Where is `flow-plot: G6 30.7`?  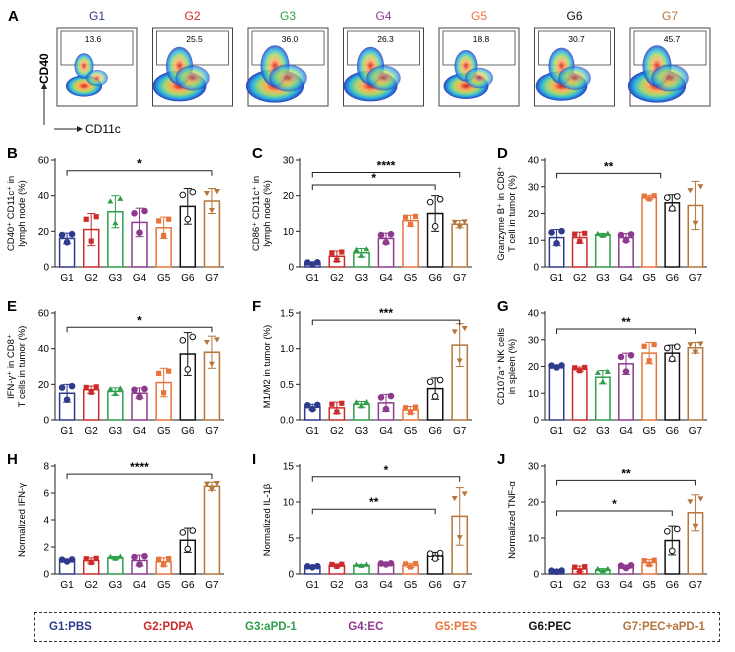
flow-plot: G6 30.7 is located at coordinates (574, 58).